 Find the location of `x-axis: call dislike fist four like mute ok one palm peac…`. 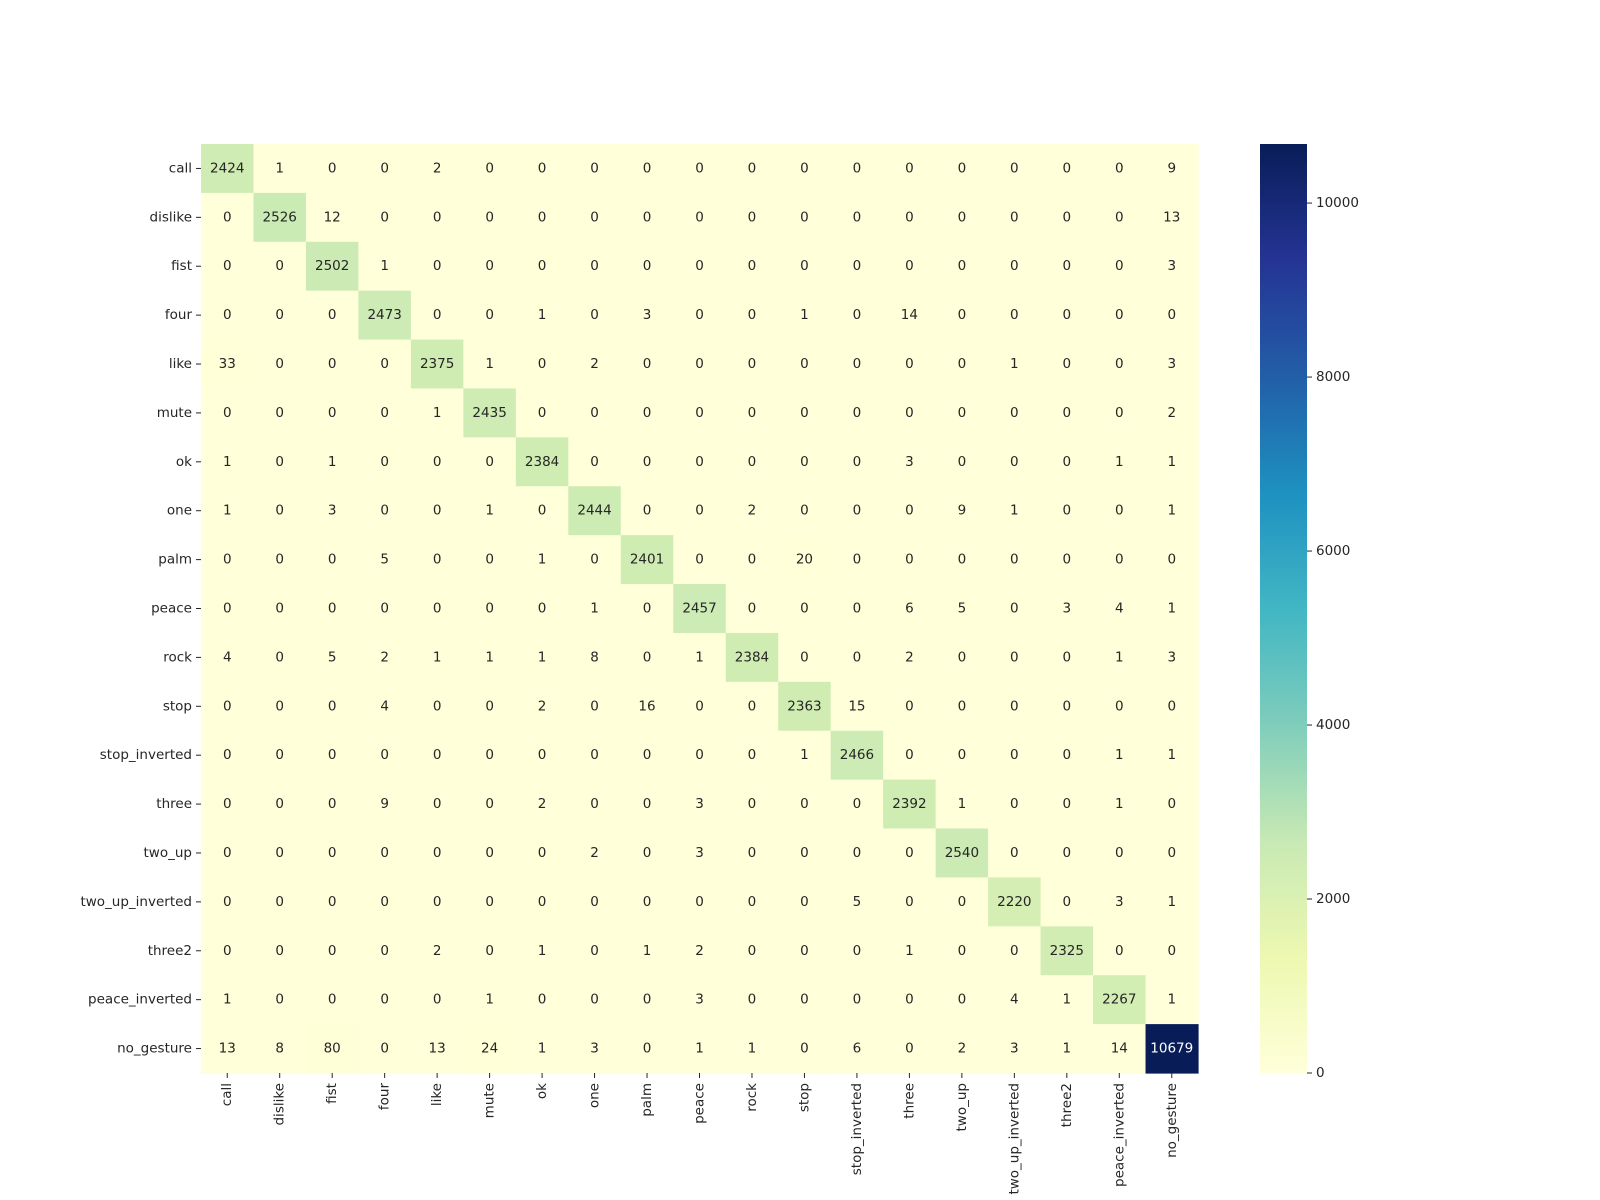

x-axis: call dislike fist four like mute ok one palm peac… is located at coordinates (699, 1134).